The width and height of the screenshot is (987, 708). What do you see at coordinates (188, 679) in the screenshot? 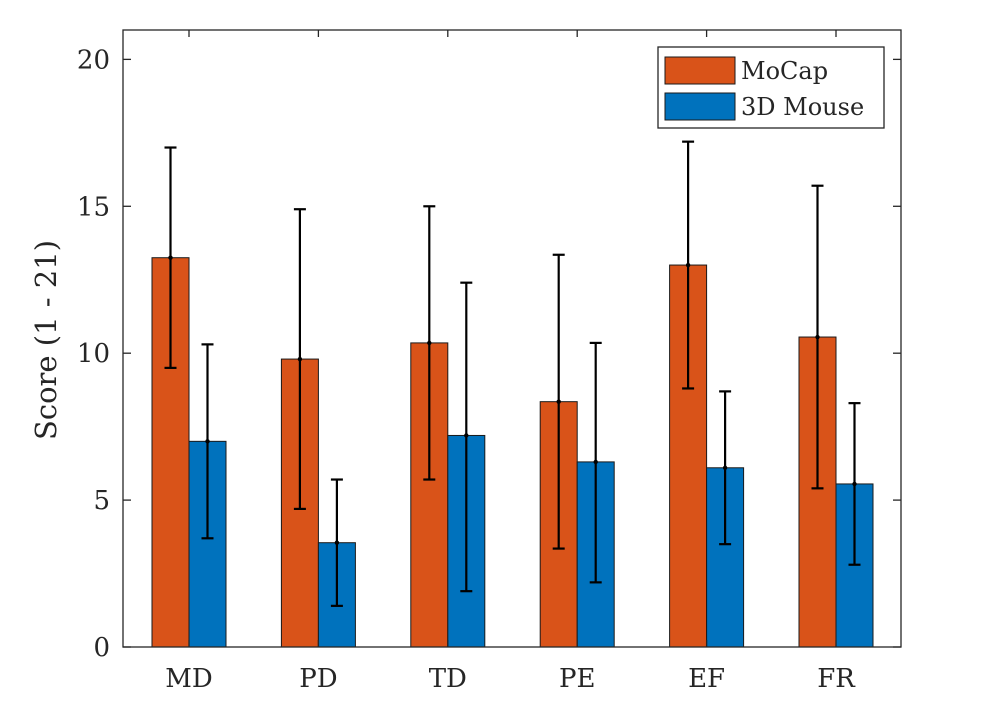
I see `x-tick-label-md: MD` at bounding box center [188, 679].